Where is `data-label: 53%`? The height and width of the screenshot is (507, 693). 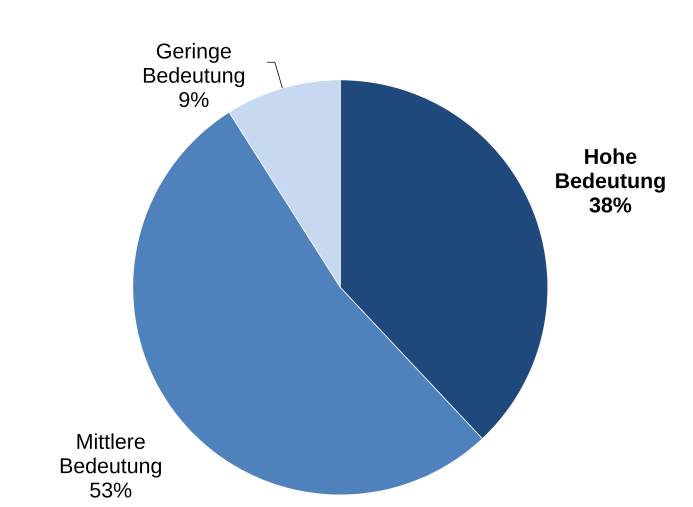
data-label: 53% is located at coordinates (111, 490).